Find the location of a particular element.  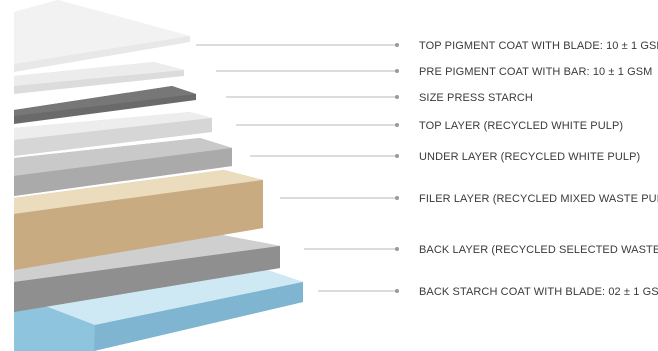

callout-size-press-starch: SIZE PRESS STARCH is located at coordinates (379, 98).